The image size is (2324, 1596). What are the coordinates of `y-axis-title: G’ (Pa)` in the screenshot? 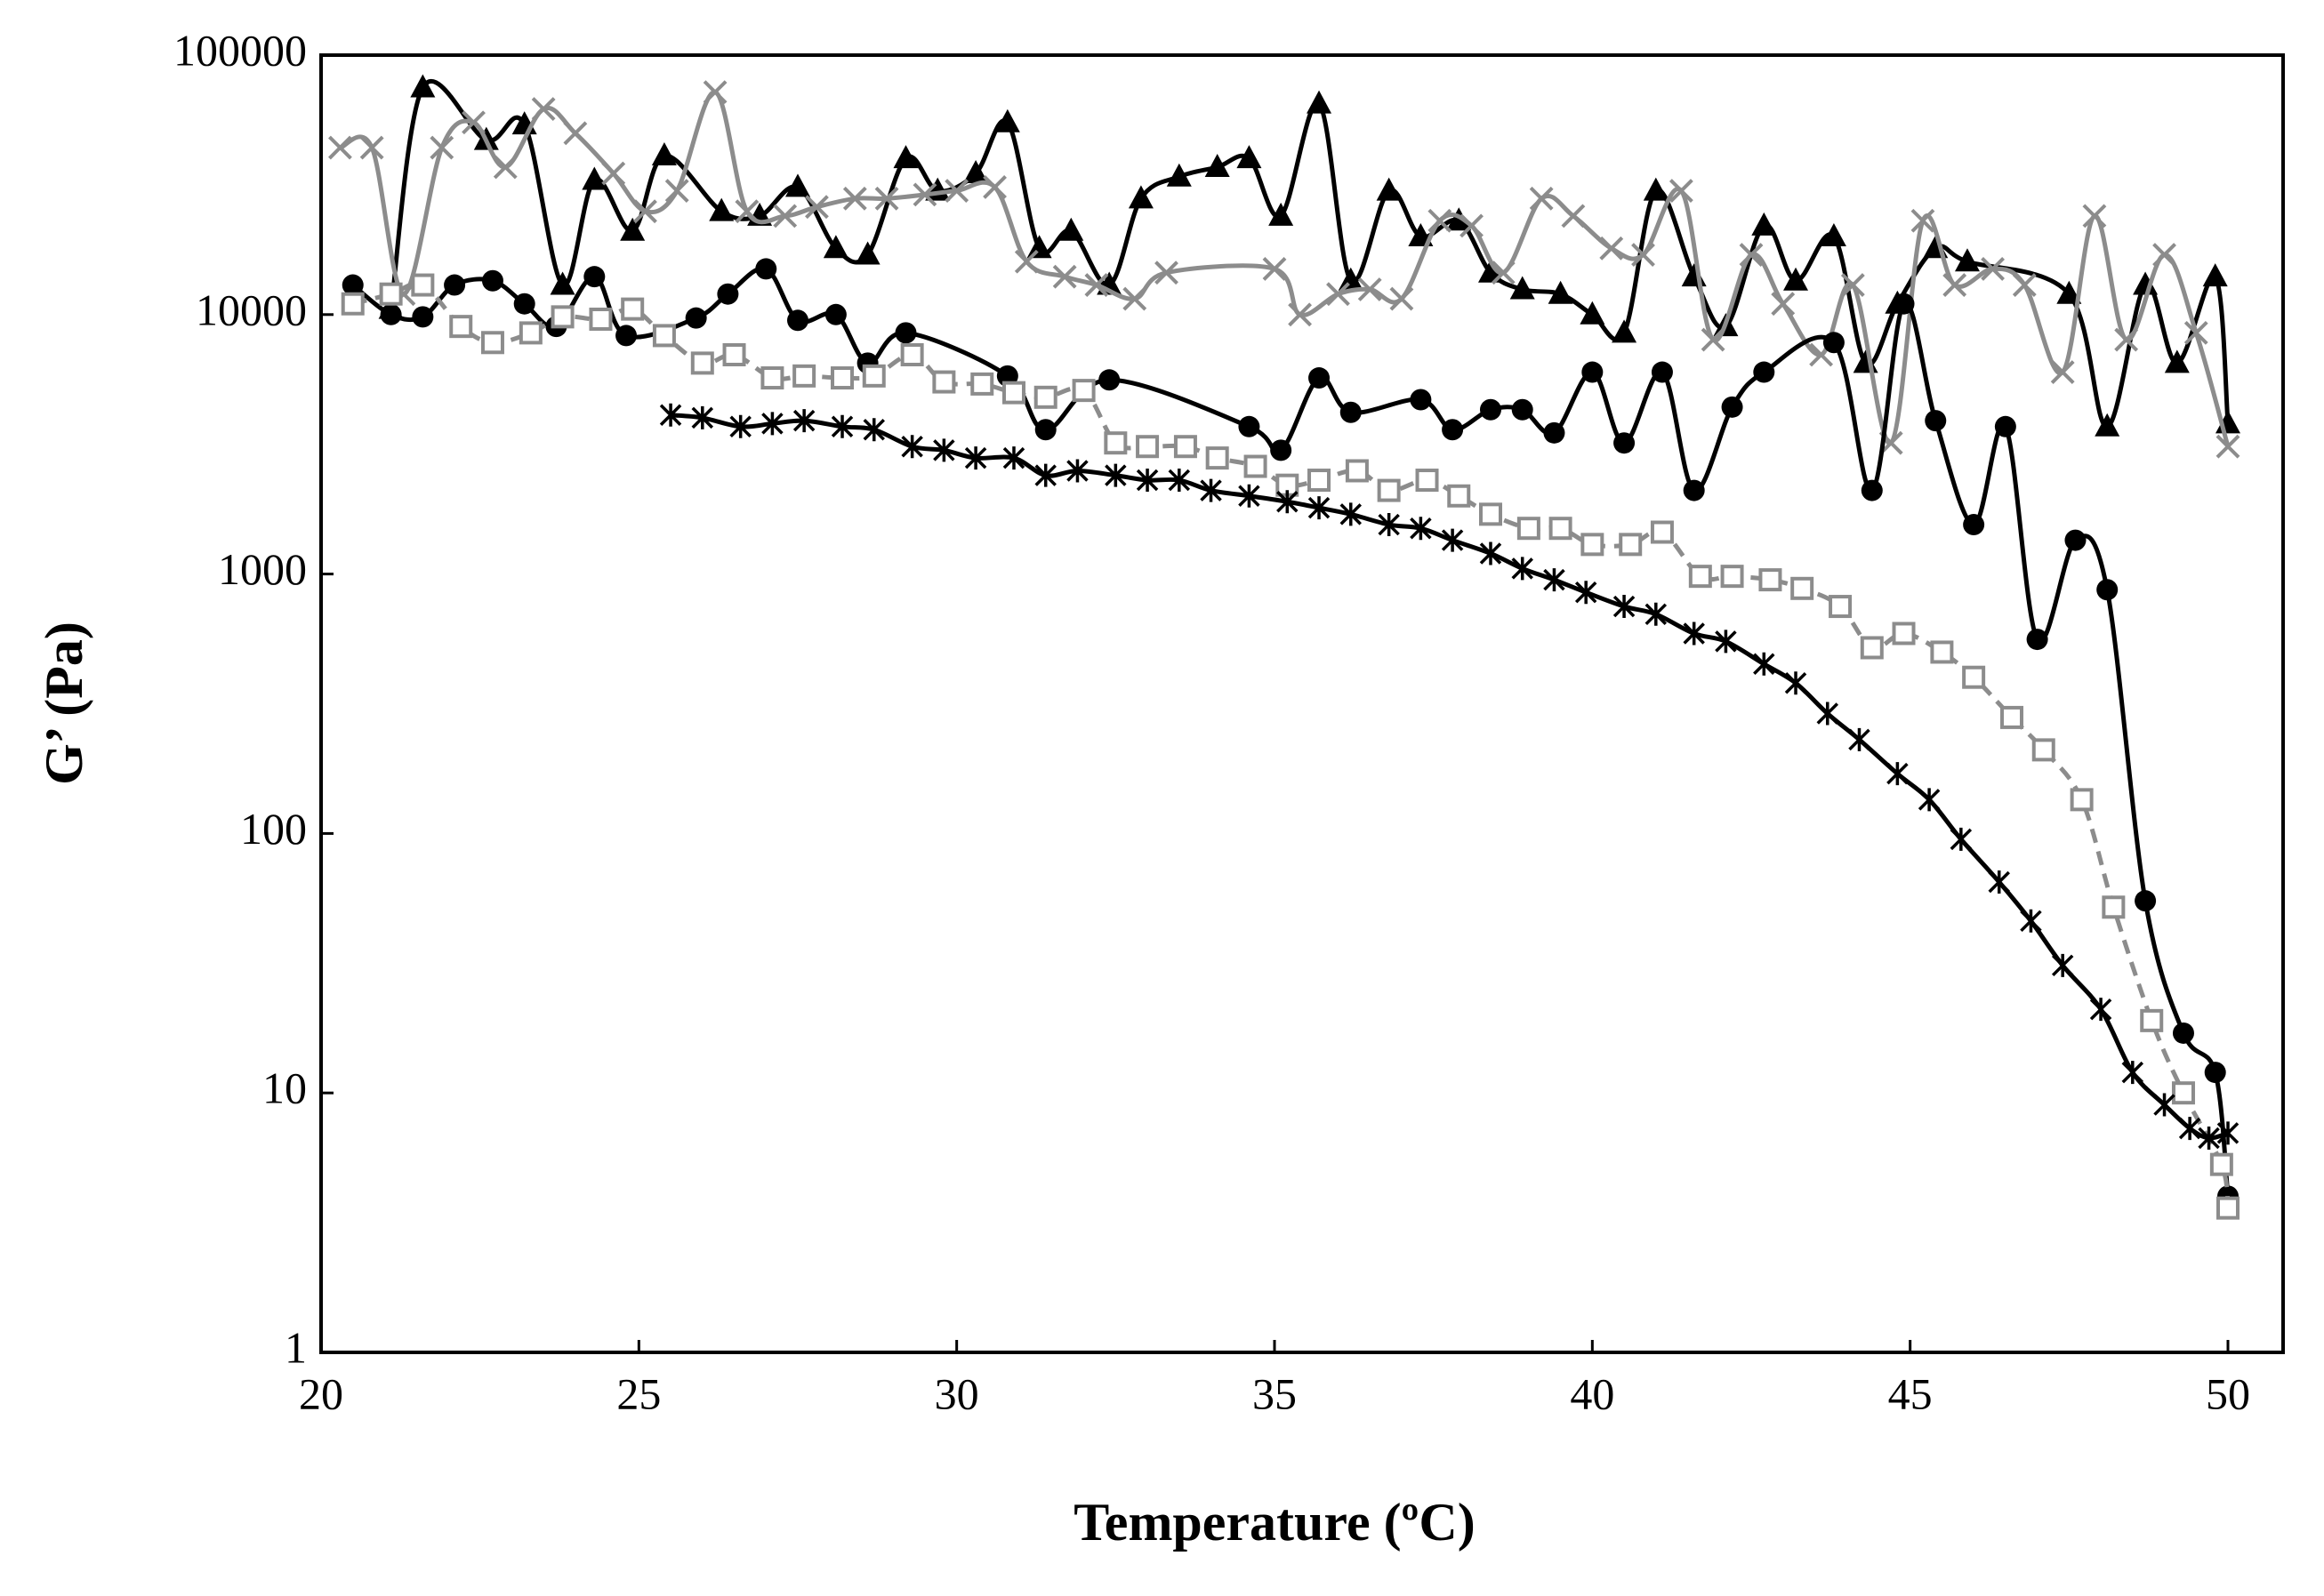 It's located at (64, 703).